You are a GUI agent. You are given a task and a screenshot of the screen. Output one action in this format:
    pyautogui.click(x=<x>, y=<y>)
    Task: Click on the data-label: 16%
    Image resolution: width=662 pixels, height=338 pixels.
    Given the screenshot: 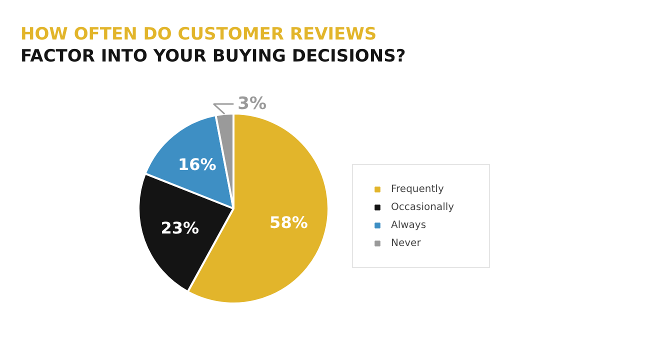 What is the action you would take?
    pyautogui.click(x=197, y=164)
    